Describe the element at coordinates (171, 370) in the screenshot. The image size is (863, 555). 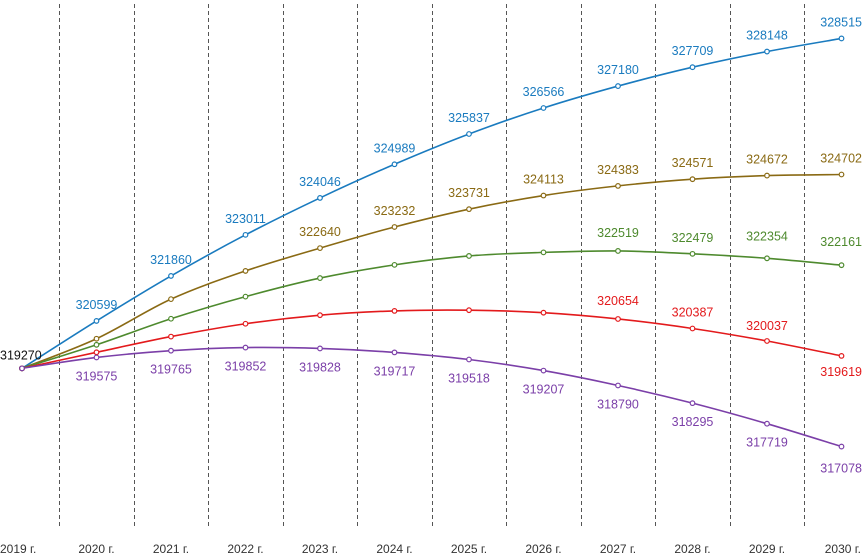
I see `data-label: 319765` at that location.